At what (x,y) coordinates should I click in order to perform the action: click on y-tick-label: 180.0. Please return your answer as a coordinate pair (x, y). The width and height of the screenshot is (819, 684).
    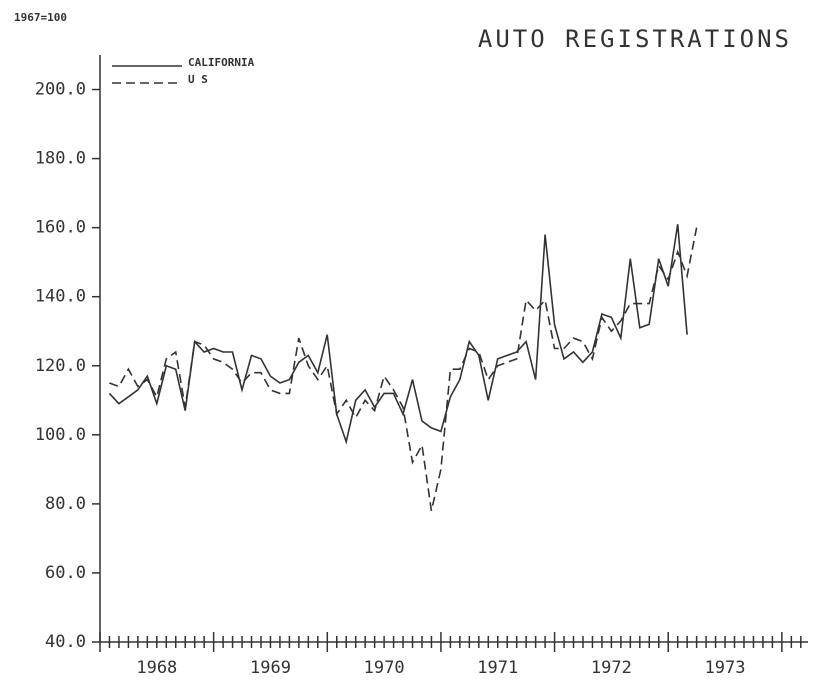
    Looking at the image, I should click on (60, 159).